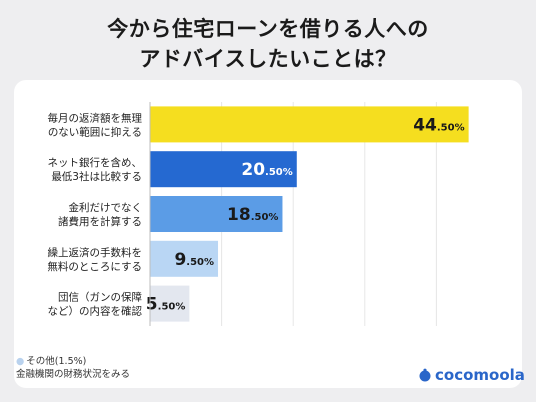 This screenshot has height=402, width=536. I want to click on data-label: 9.50%, so click(194, 260).